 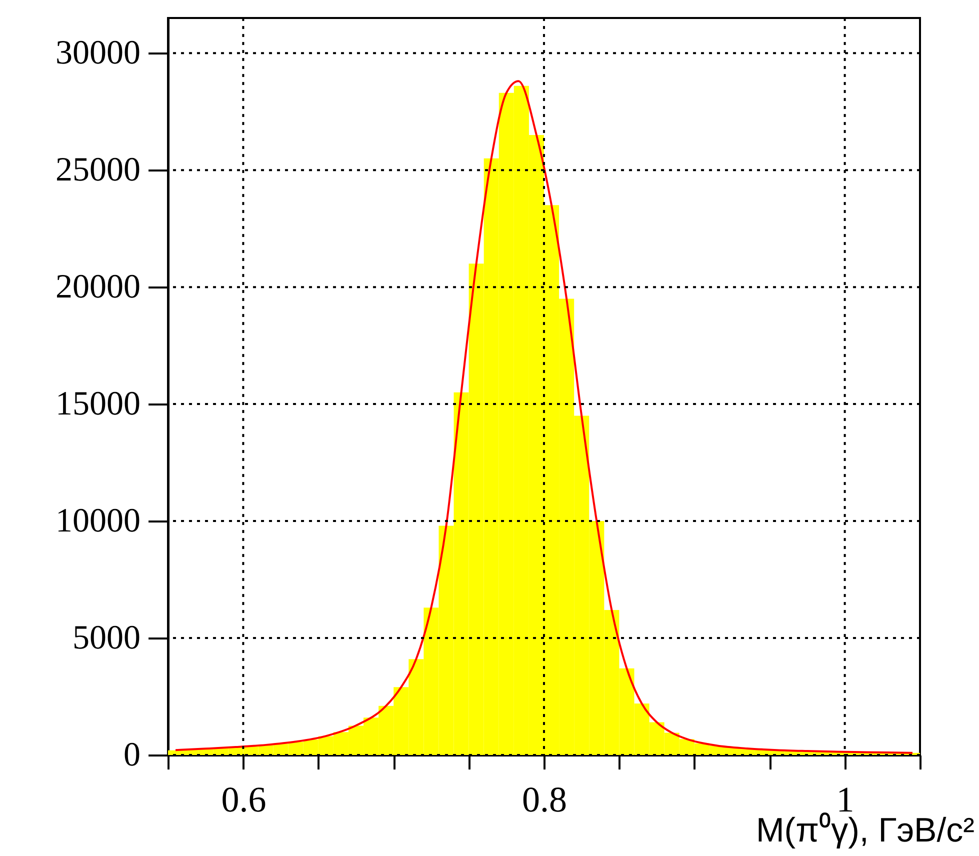 I want to click on y-tick-label: 20000, so click(x=98, y=287).